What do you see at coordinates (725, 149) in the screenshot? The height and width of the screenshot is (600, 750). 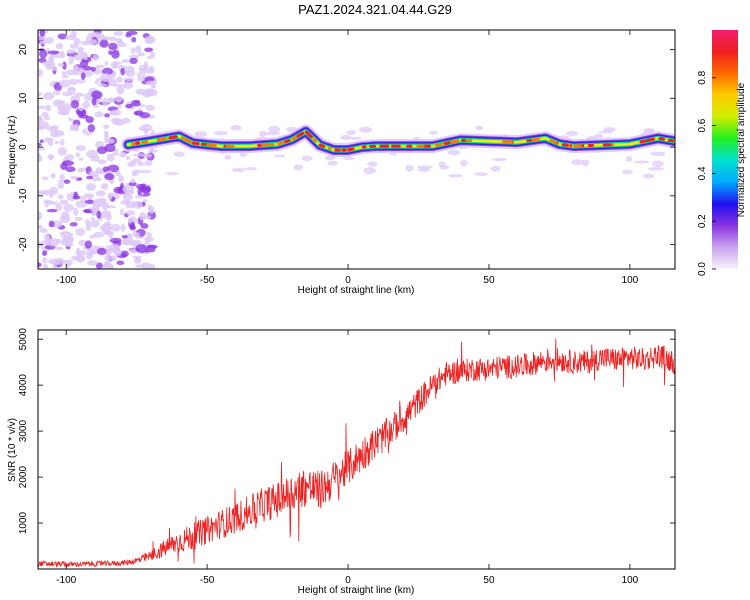 I see `colorbar-gradient` at bounding box center [725, 149].